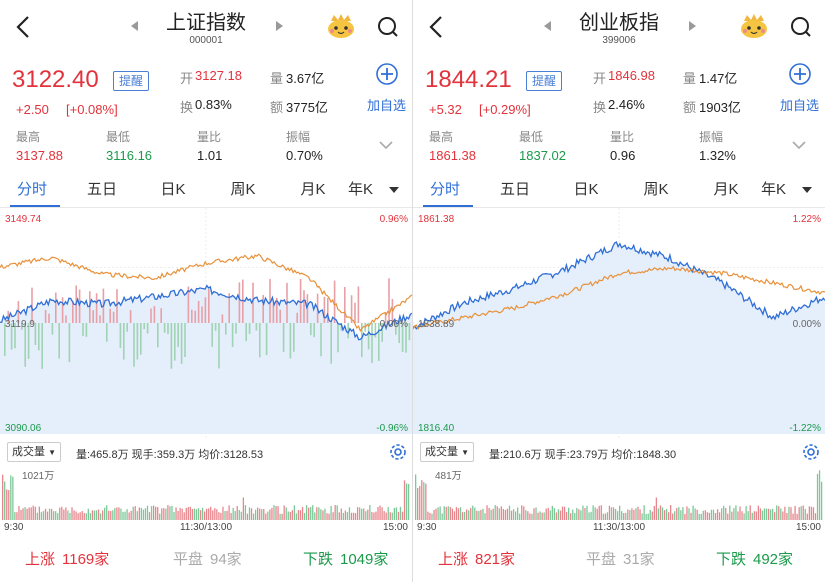 The height and width of the screenshot is (582, 825). What do you see at coordinates (542, 155) in the screenshot?
I see `low-value: 1837.02` at bounding box center [542, 155].